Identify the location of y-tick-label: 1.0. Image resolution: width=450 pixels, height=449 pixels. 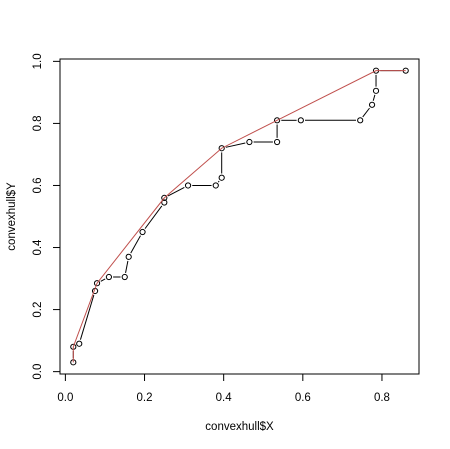
(38, 61).